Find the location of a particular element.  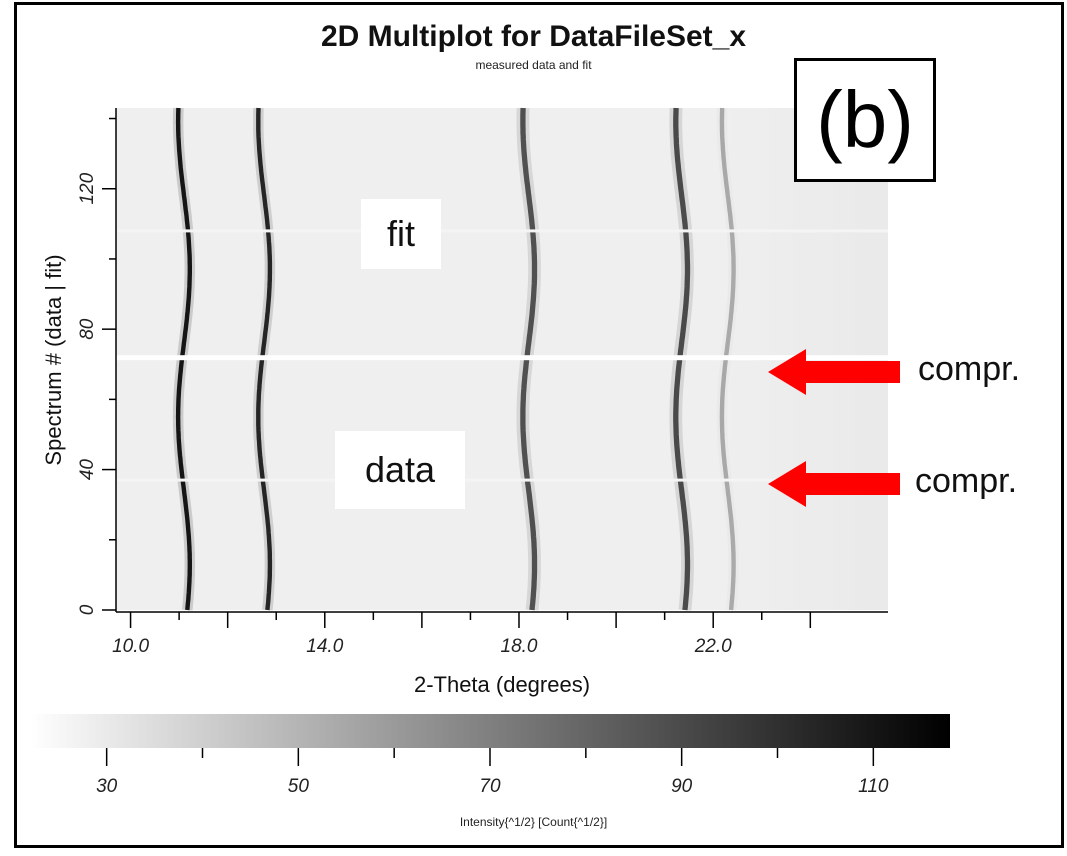

chart-subtitle: measured data and fit is located at coordinates (533, 65).